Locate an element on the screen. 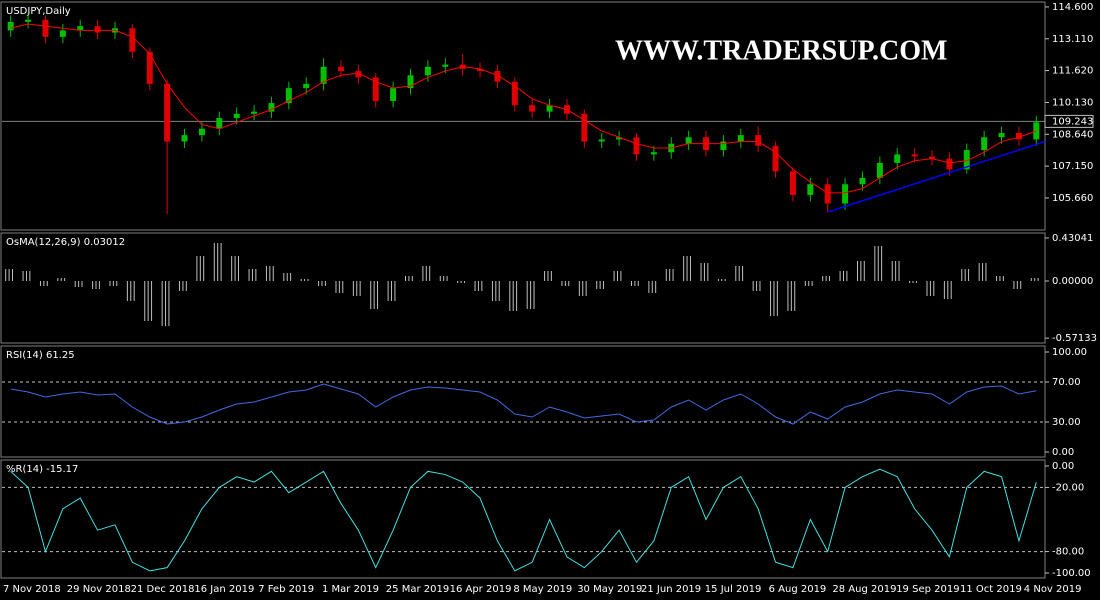  x-tick-label: 21 Dec 2018 is located at coordinates (163, 589).